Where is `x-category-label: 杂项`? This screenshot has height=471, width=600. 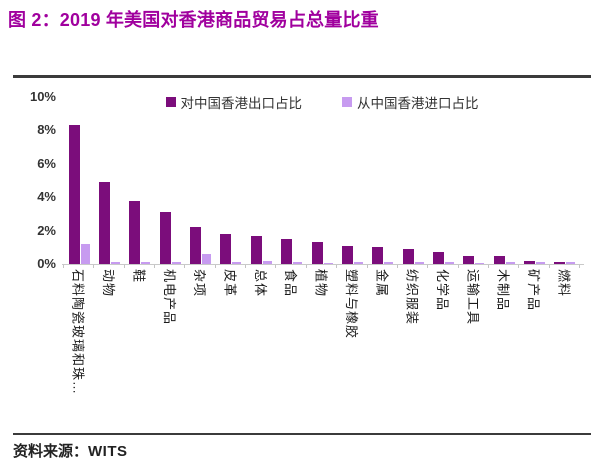
x-category-label: 杂项 is located at coordinates (200, 283).